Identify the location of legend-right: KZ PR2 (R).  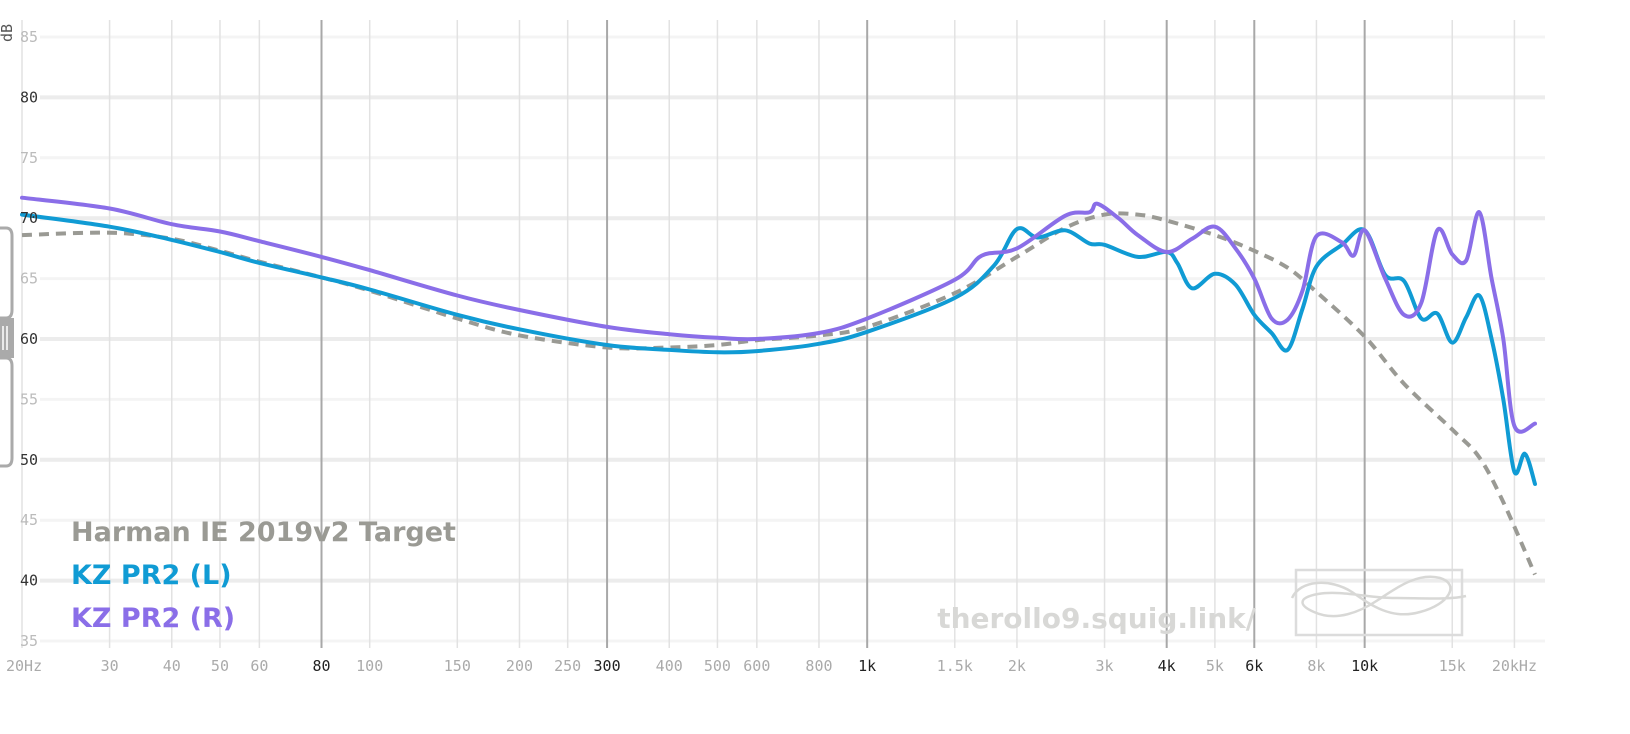
(153, 618).